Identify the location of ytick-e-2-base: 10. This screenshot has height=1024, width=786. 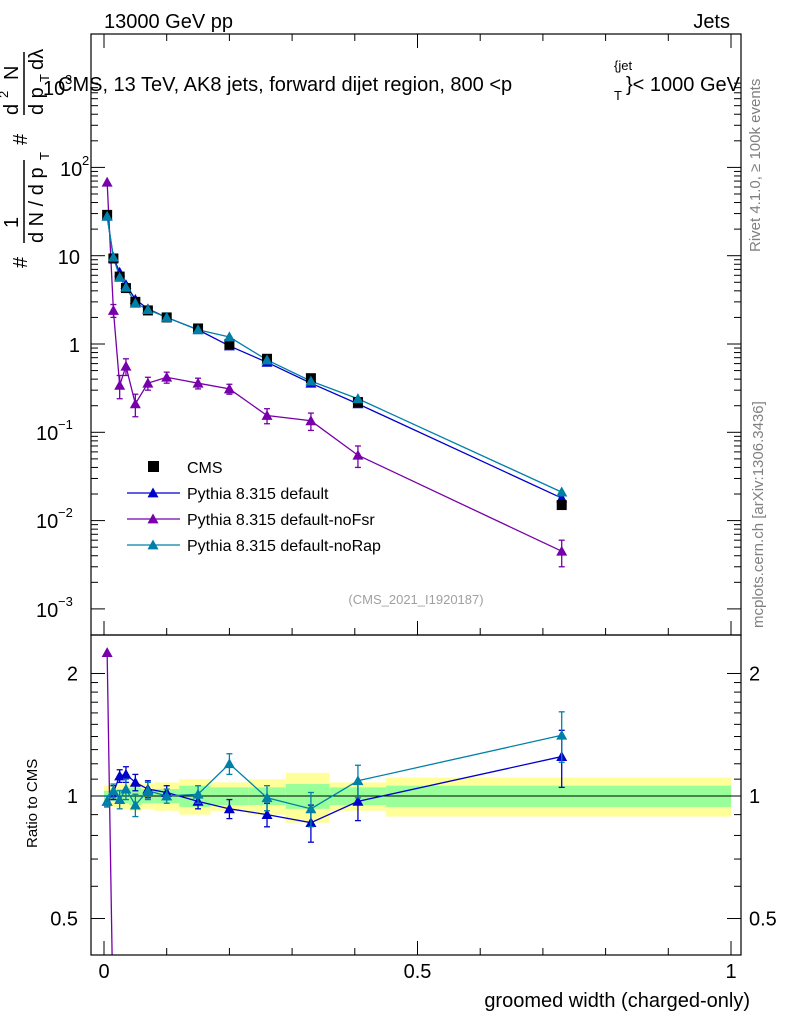
(47, 522).